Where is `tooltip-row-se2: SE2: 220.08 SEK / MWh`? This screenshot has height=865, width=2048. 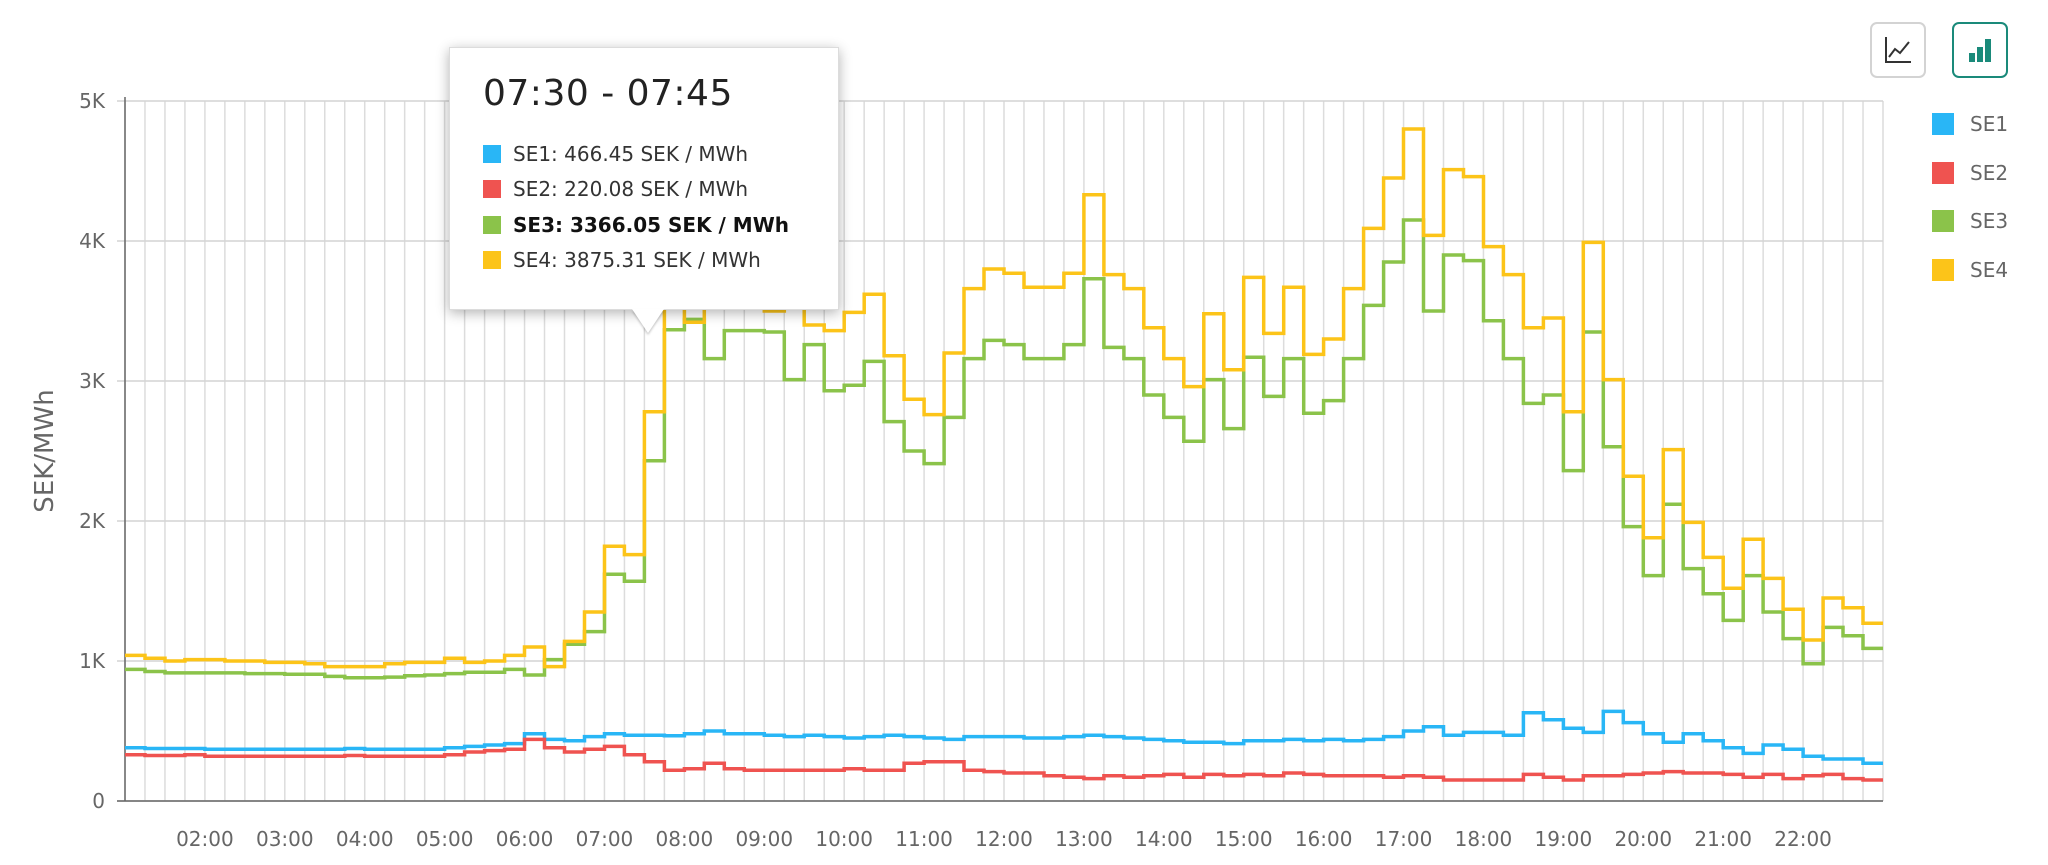
tooltip-row-se2: SE2: 220.08 SEK / MWh is located at coordinates (644, 190).